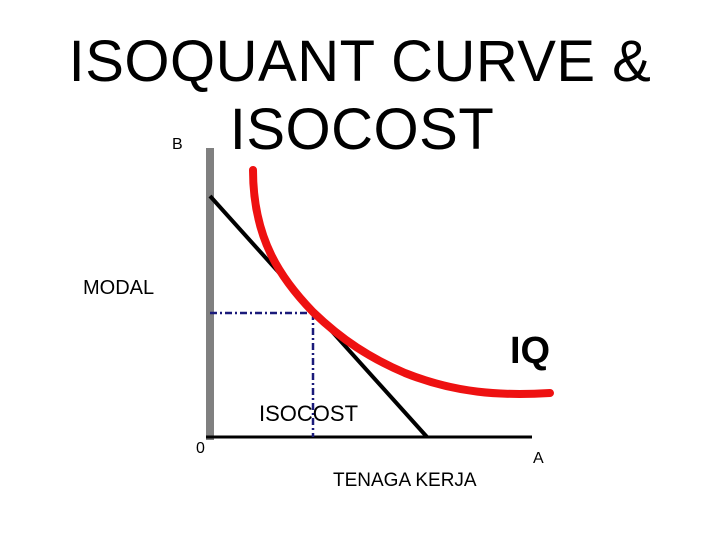  I want to click on title-line-2: ISOCOST, so click(362, 129).